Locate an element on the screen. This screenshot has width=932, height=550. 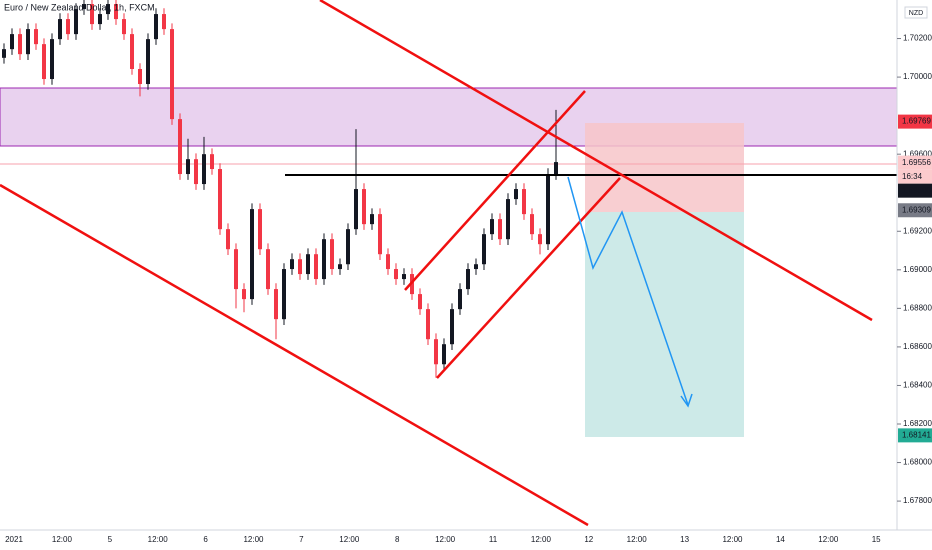
stop-zone is located at coordinates (664, 167).